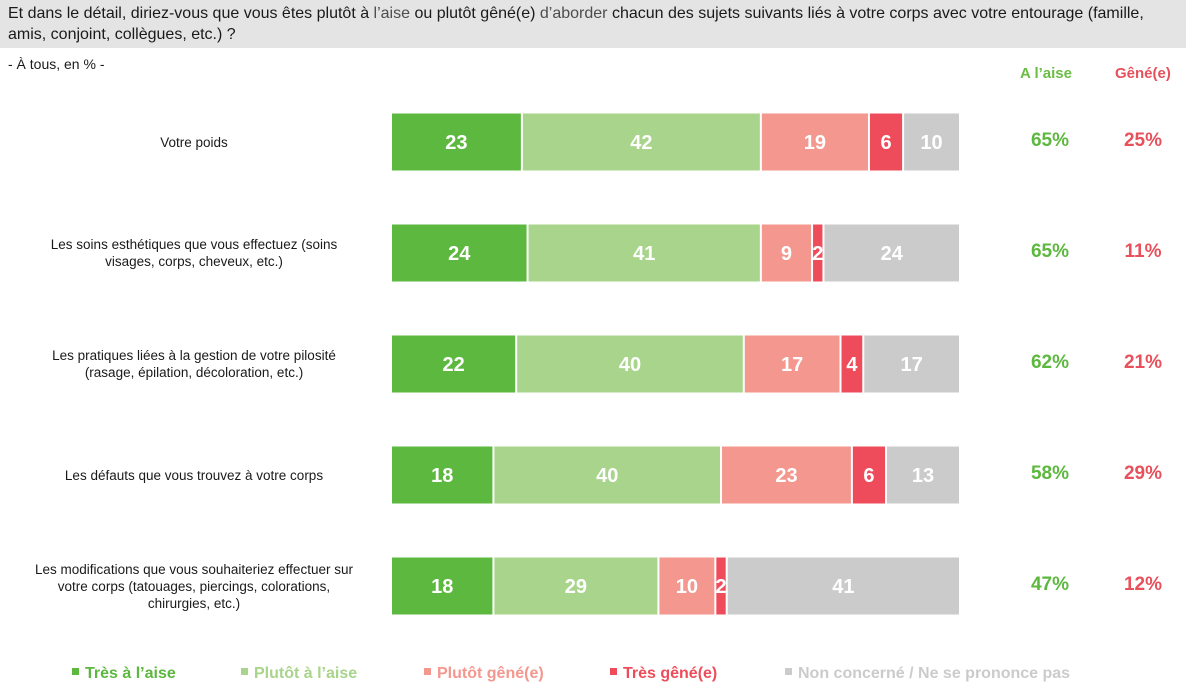 The image size is (1186, 695). What do you see at coordinates (194, 372) in the screenshot?
I see `row-label-line: (rasage, épilation, décoloration, etc.)` at bounding box center [194, 372].